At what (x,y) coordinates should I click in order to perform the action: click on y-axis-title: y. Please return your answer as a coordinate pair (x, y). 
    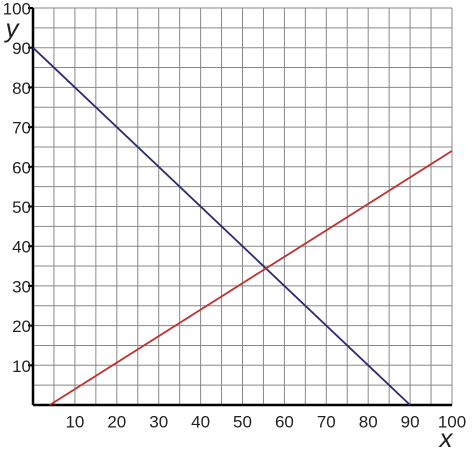
    Looking at the image, I should click on (12, 28).